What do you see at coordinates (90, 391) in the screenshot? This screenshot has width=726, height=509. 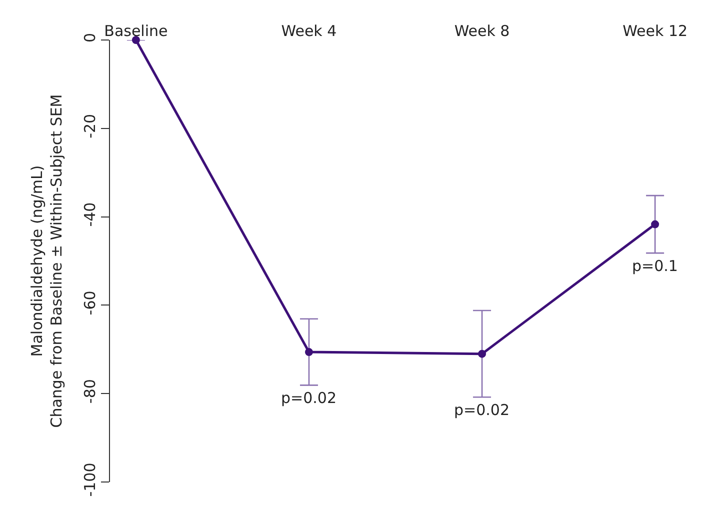 I see `y-tick-label: -80` at bounding box center [90, 391].